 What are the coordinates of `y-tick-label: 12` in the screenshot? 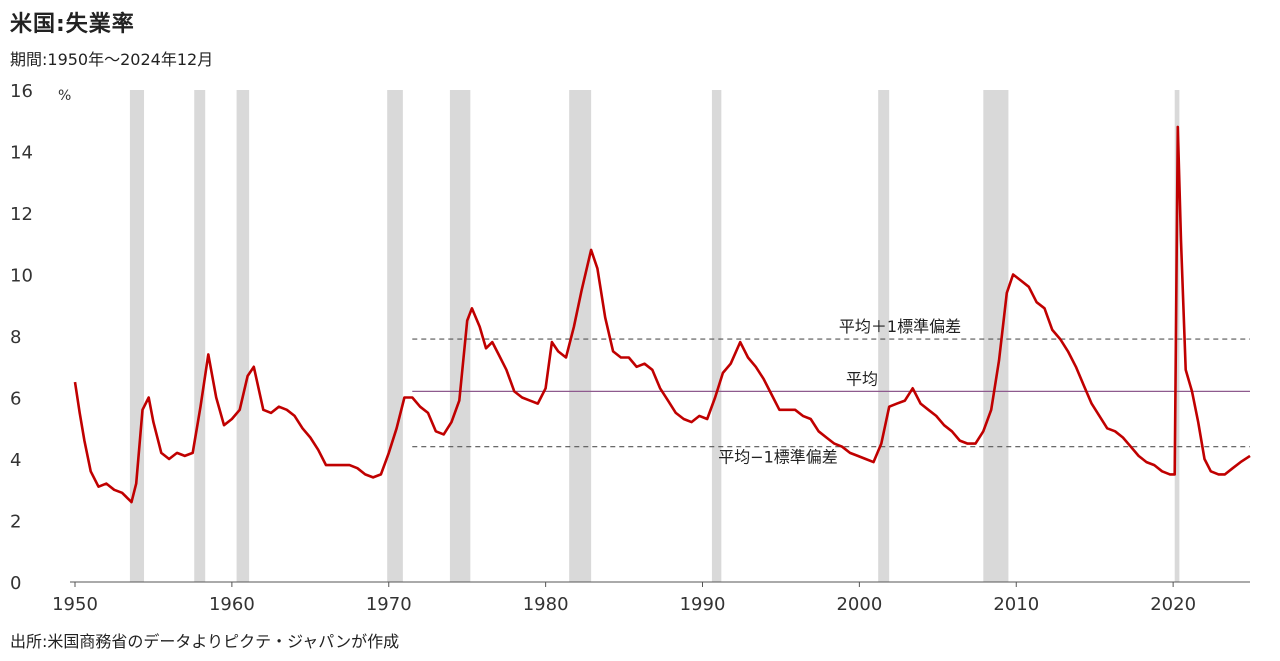 It's located at (21, 214).